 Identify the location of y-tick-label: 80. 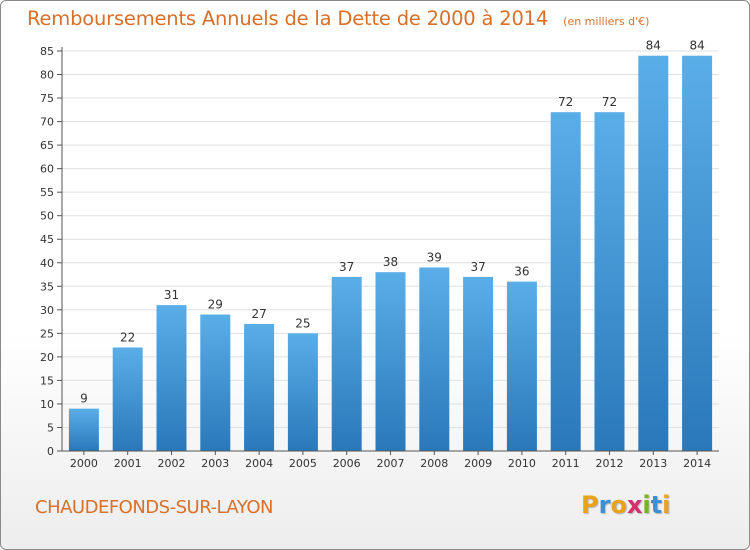
(47, 75).